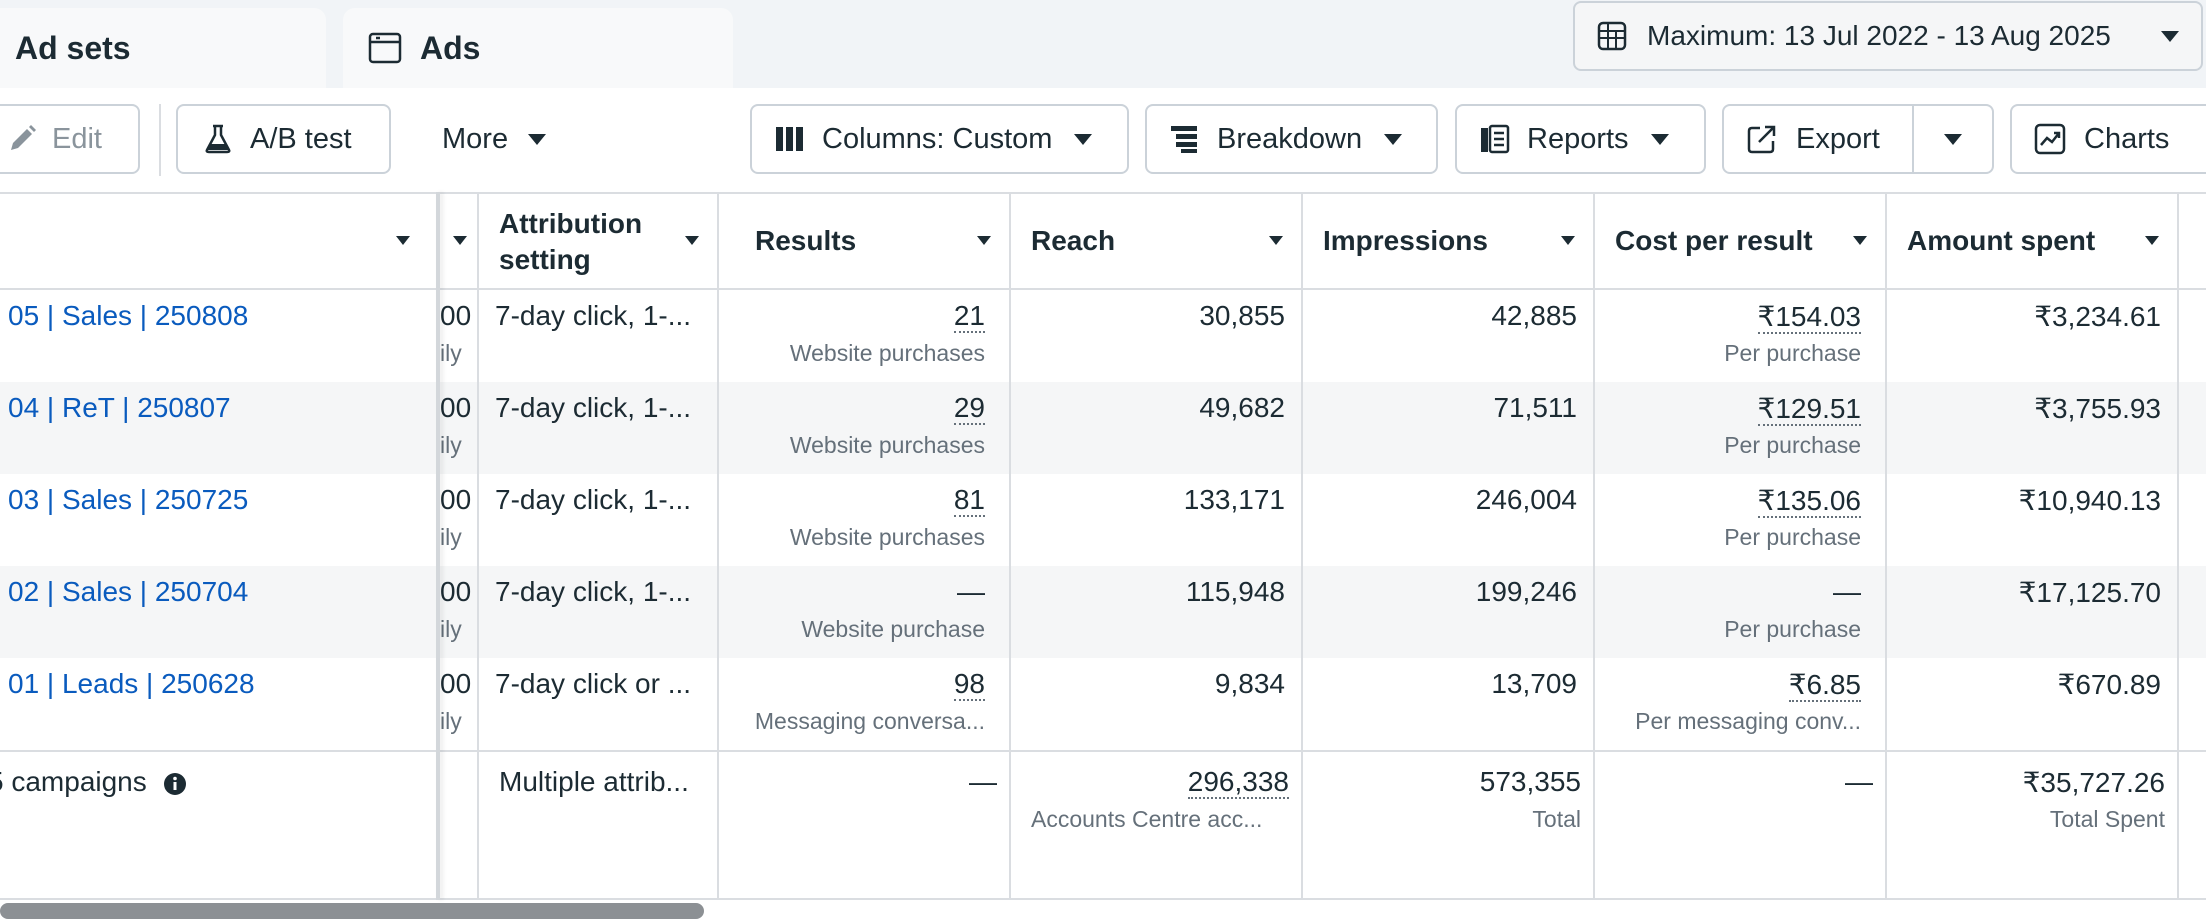 The height and width of the screenshot is (923, 2206). Describe the element at coordinates (1242, 407) in the screenshot. I see `reach-value: 49,682` at that location.